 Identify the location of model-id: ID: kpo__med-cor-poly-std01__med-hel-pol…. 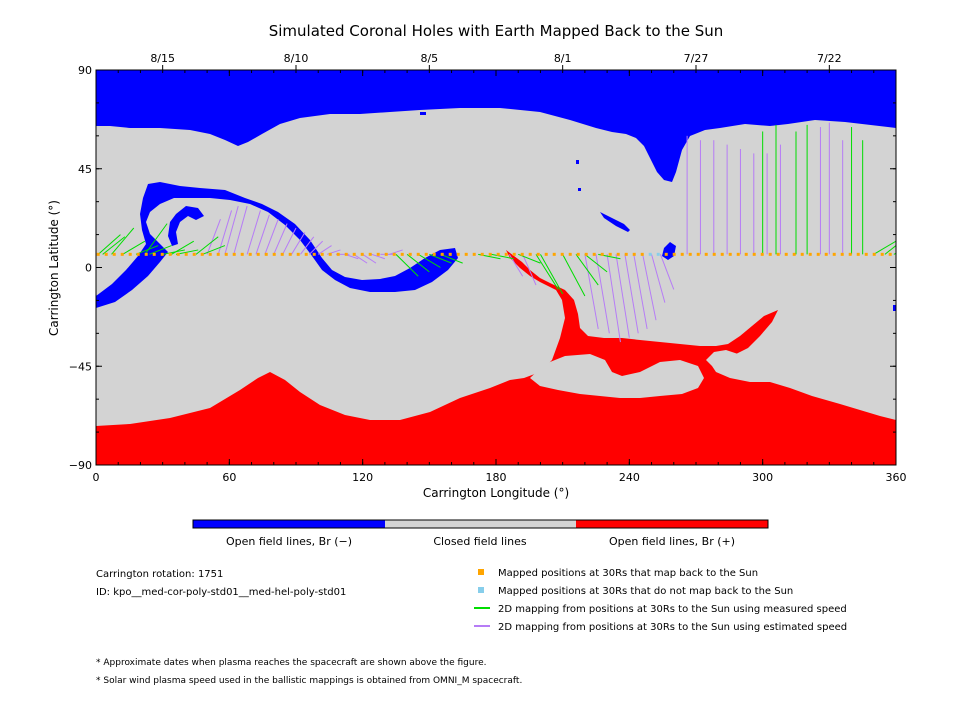
(221, 592).